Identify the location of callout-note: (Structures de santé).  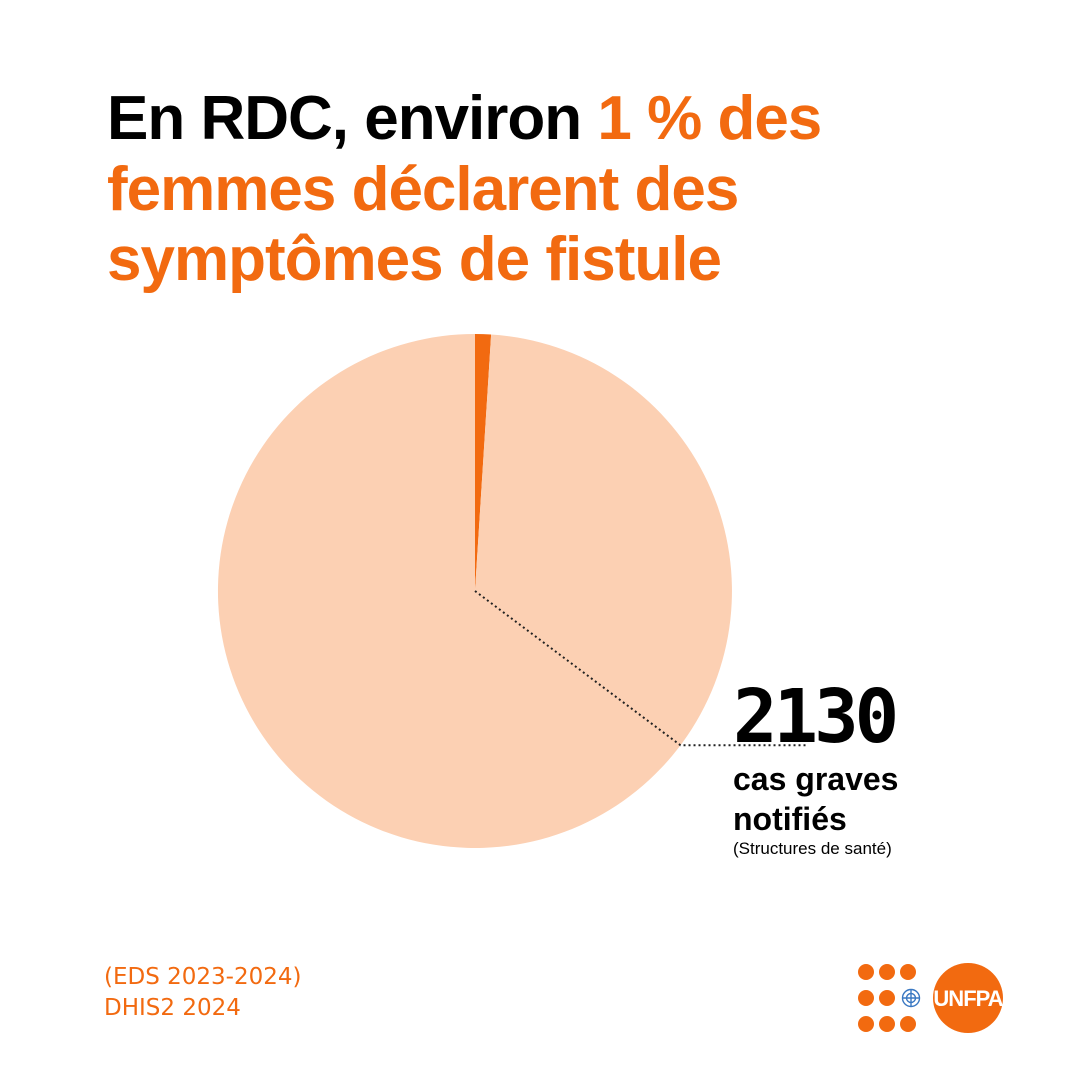
(812, 849).